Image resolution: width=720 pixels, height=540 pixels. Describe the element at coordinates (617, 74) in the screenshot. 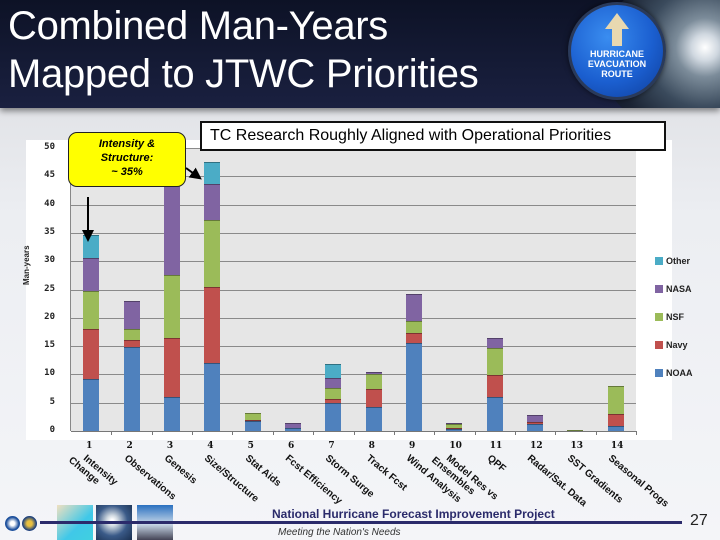

I see `sign-text-line: ROUTE` at that location.